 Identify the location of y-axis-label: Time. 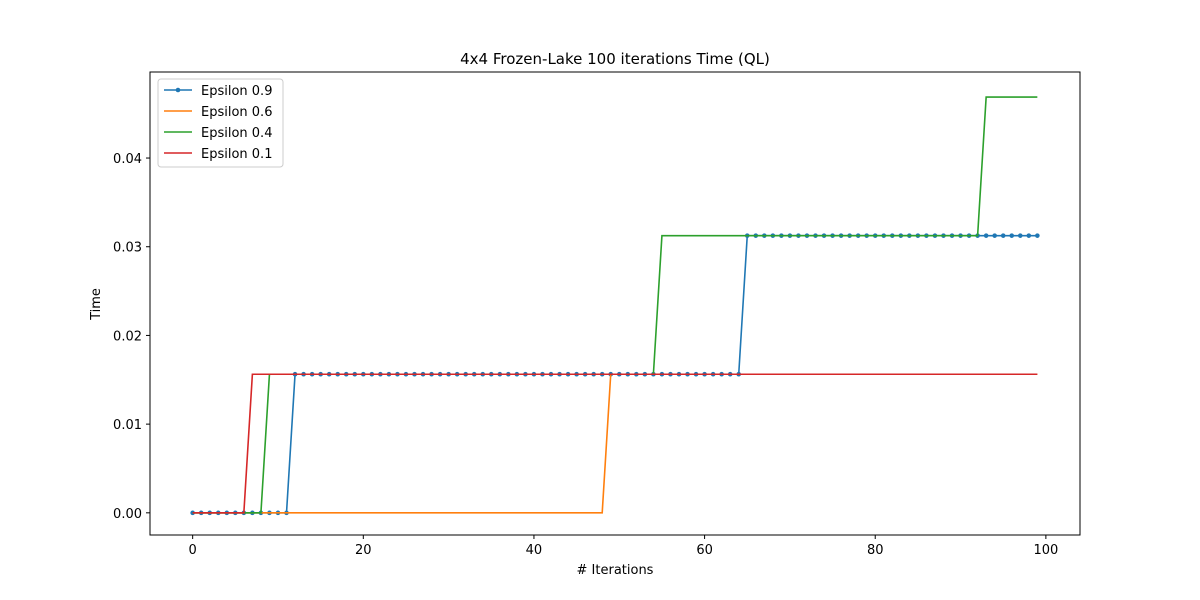
(96, 304).